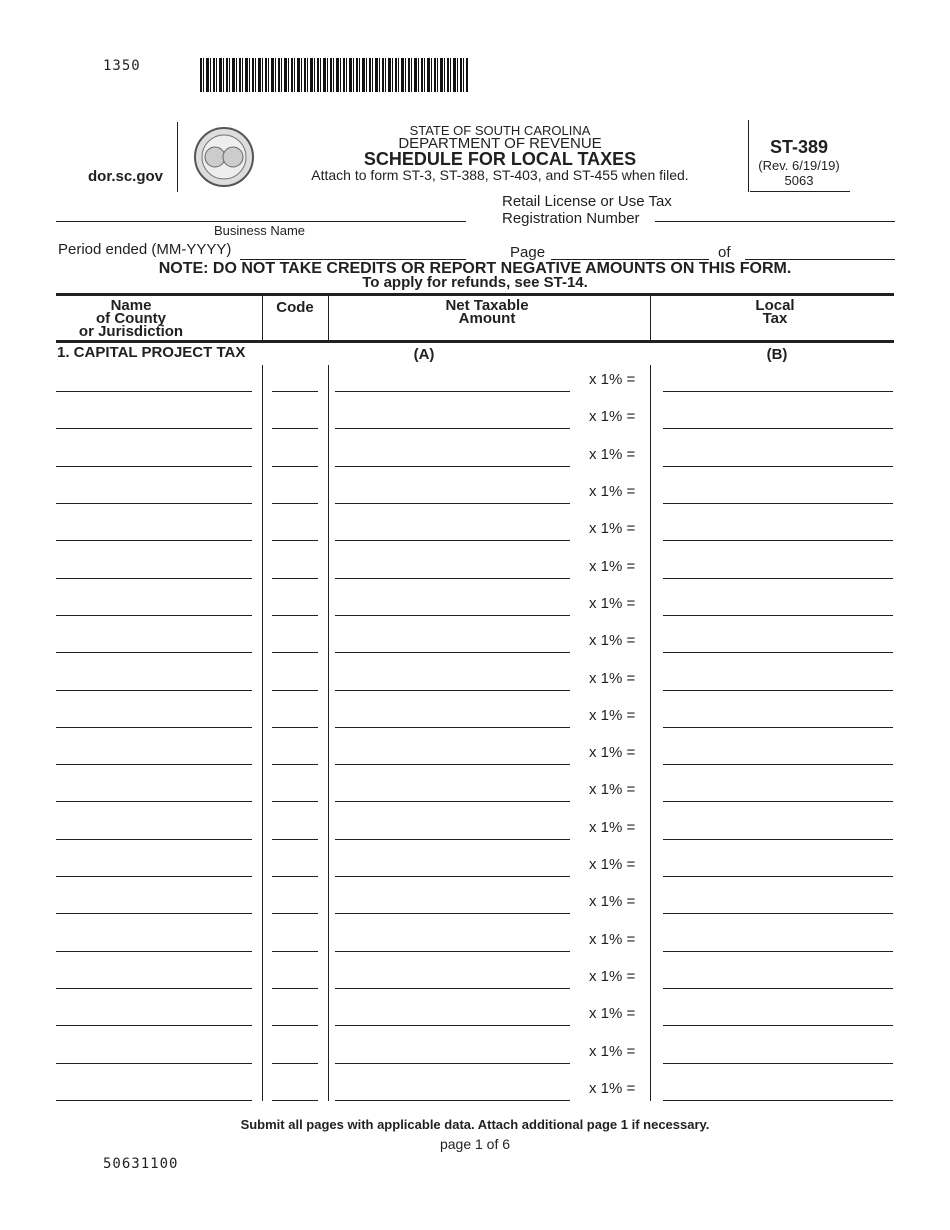 Image resolution: width=950 pixels, height=1230 pixels. What do you see at coordinates (777, 354) in the screenshot?
I see `col-b-label: (B)` at bounding box center [777, 354].